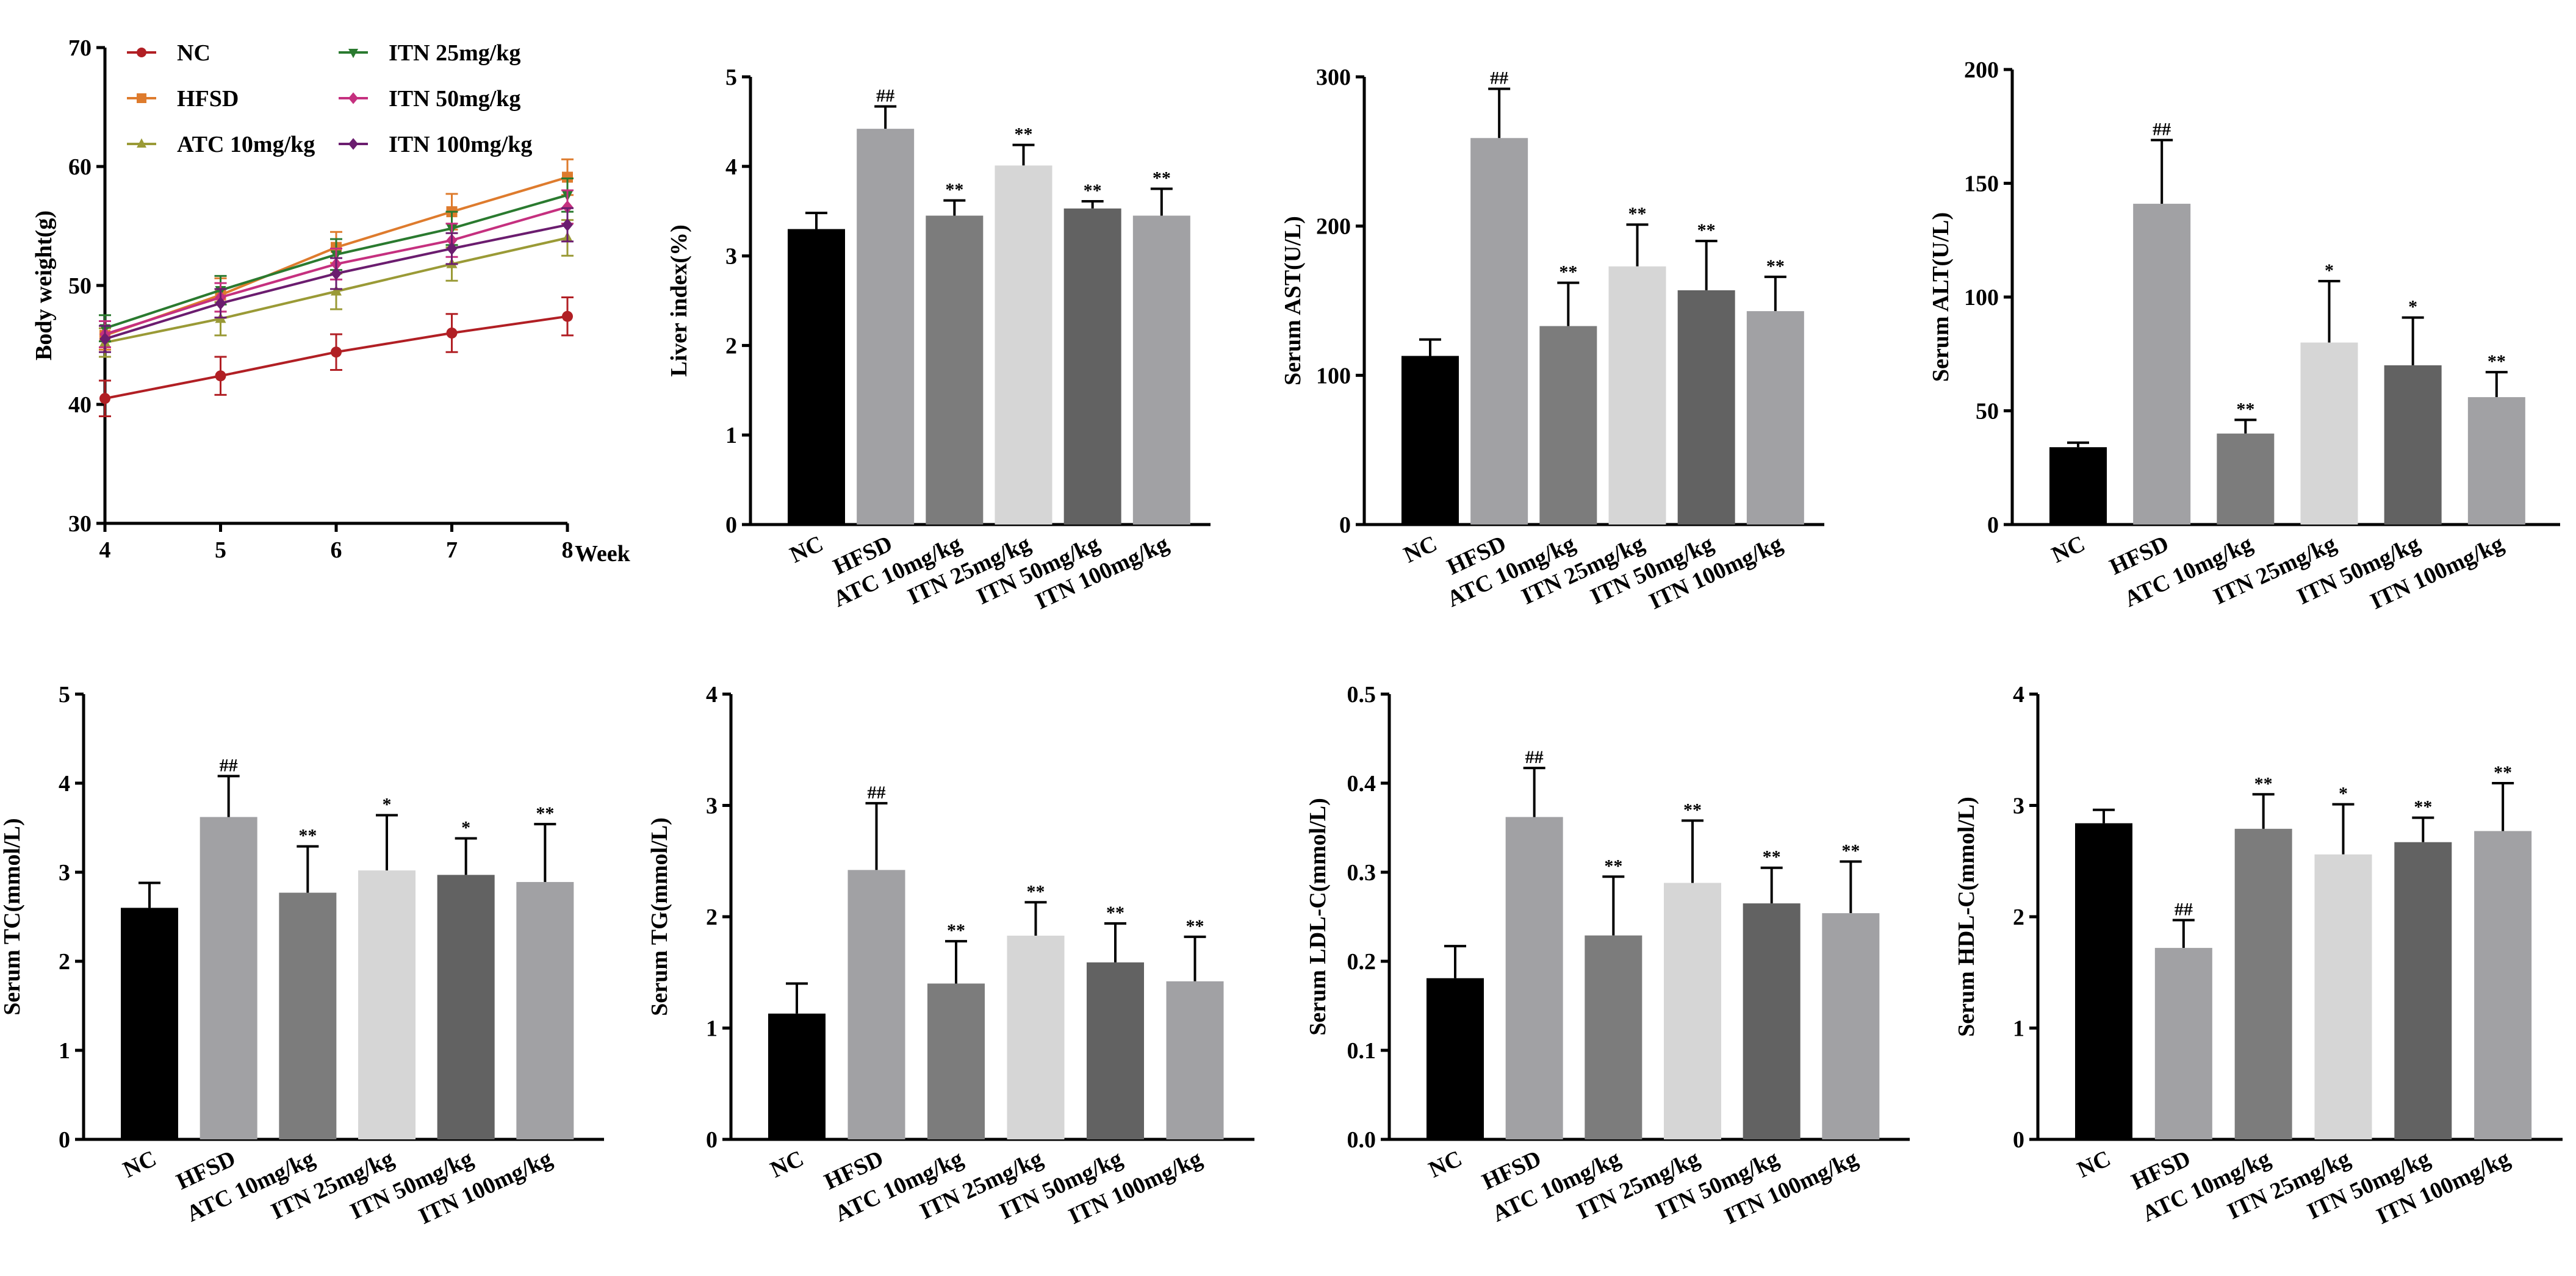 The height and width of the screenshot is (1276, 2576). I want to click on y-axis-label: Serum LDL-C(mmol/L), so click(1318, 916).